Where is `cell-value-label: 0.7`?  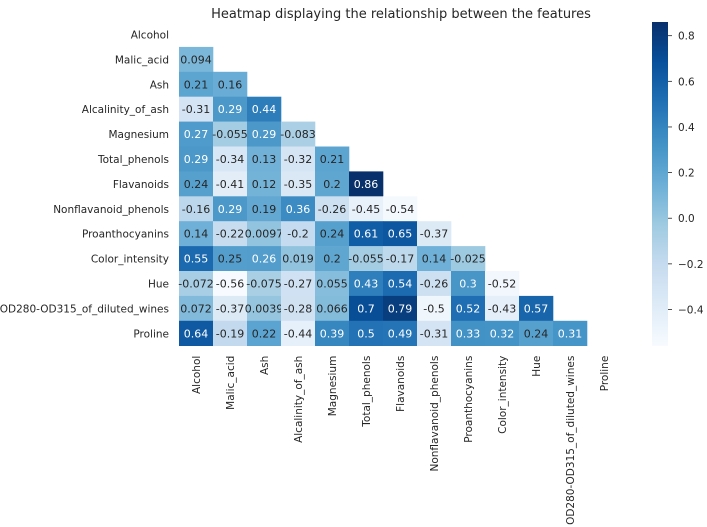
cell-value-label: 0.7 is located at coordinates (366, 308).